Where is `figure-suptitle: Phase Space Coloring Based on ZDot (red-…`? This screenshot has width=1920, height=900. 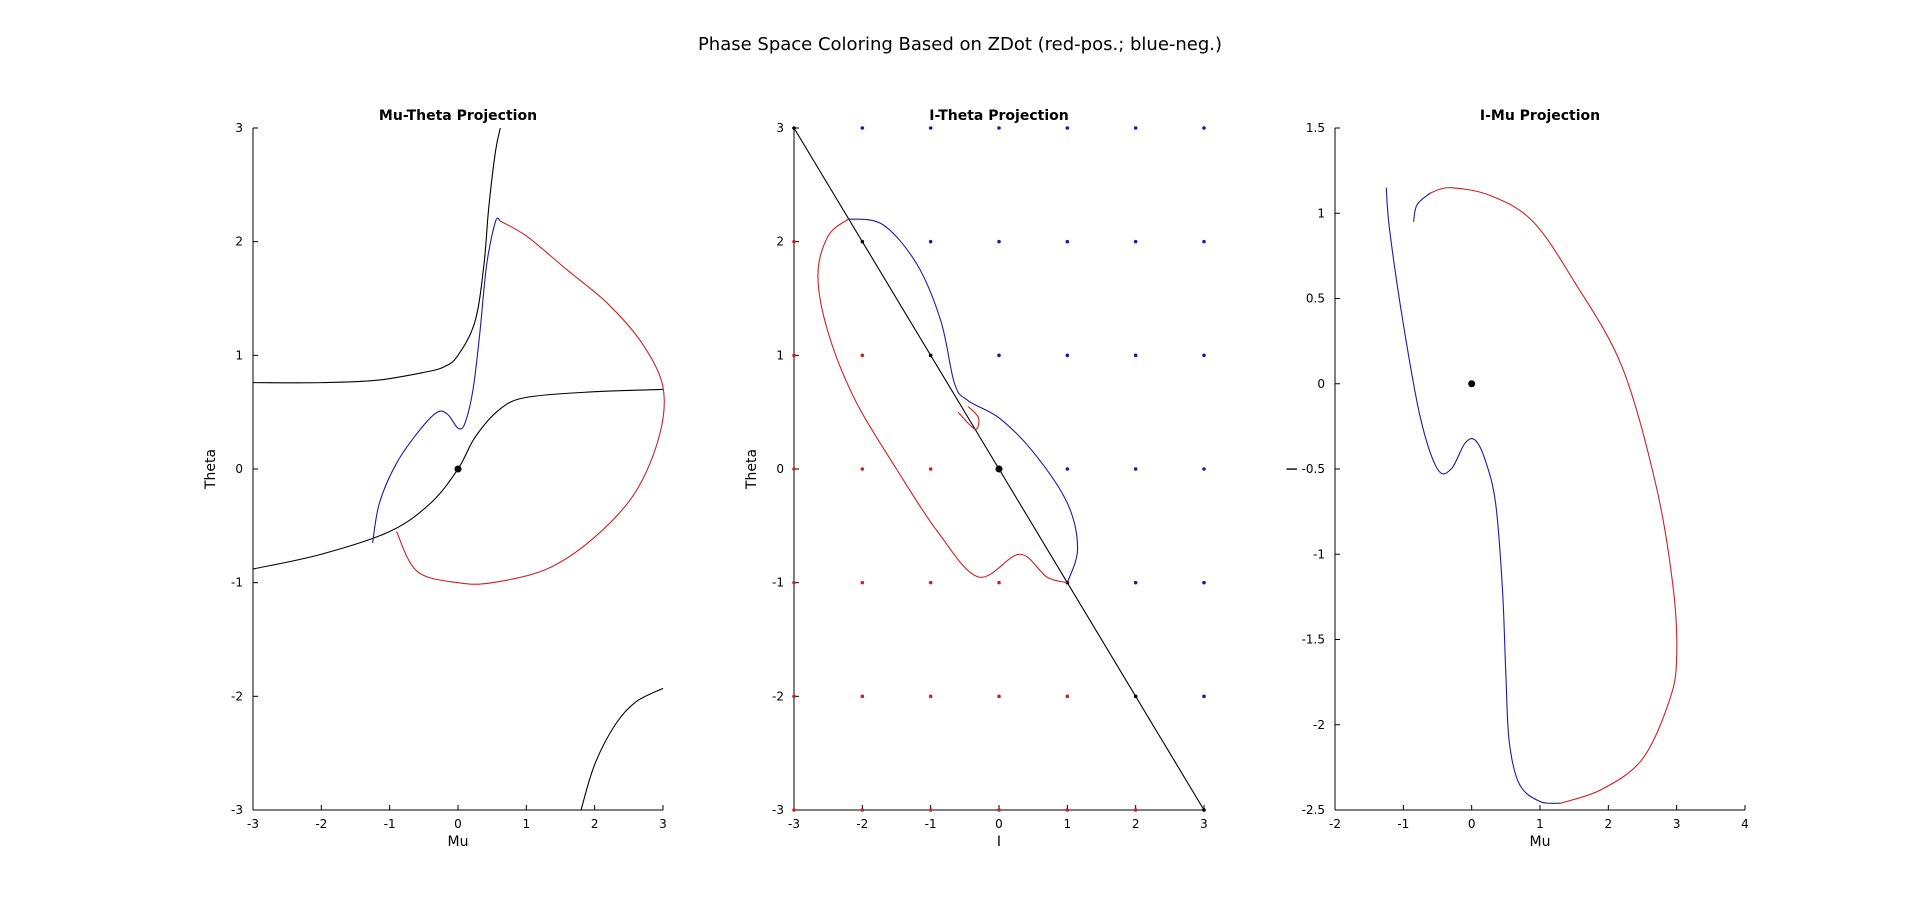 figure-suptitle: Phase Space Coloring Based on ZDot (red-… is located at coordinates (960, 44).